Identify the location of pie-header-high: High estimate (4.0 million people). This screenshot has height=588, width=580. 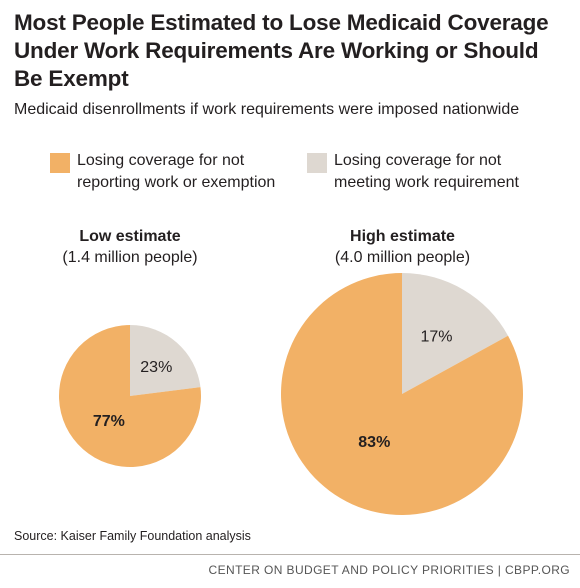
(402, 247).